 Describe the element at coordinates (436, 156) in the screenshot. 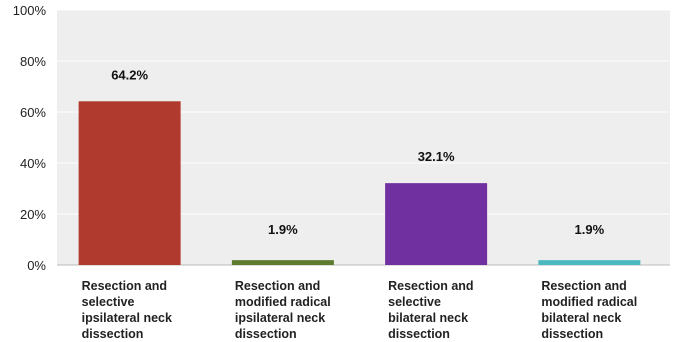

I see `data-label: 32.1%` at that location.